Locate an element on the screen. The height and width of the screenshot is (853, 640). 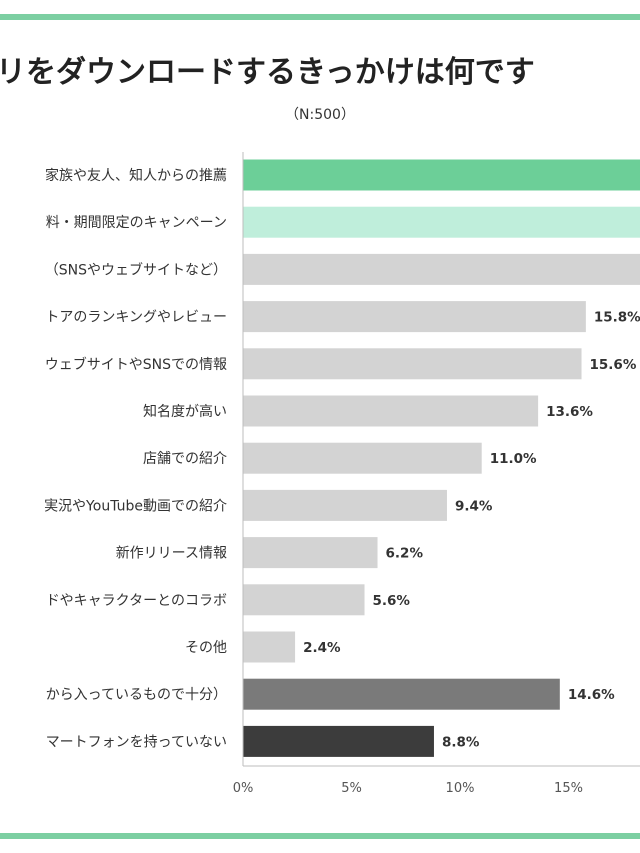
category-label: （SNSやウェブサイトなど） is located at coordinates (136, 269).